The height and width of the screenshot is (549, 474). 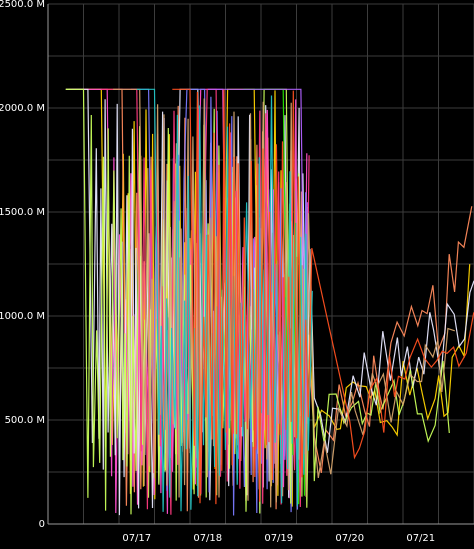 What do you see at coordinates (22, 212) in the screenshot?
I see `y-tick-label: 1500.0 M` at bounding box center [22, 212].